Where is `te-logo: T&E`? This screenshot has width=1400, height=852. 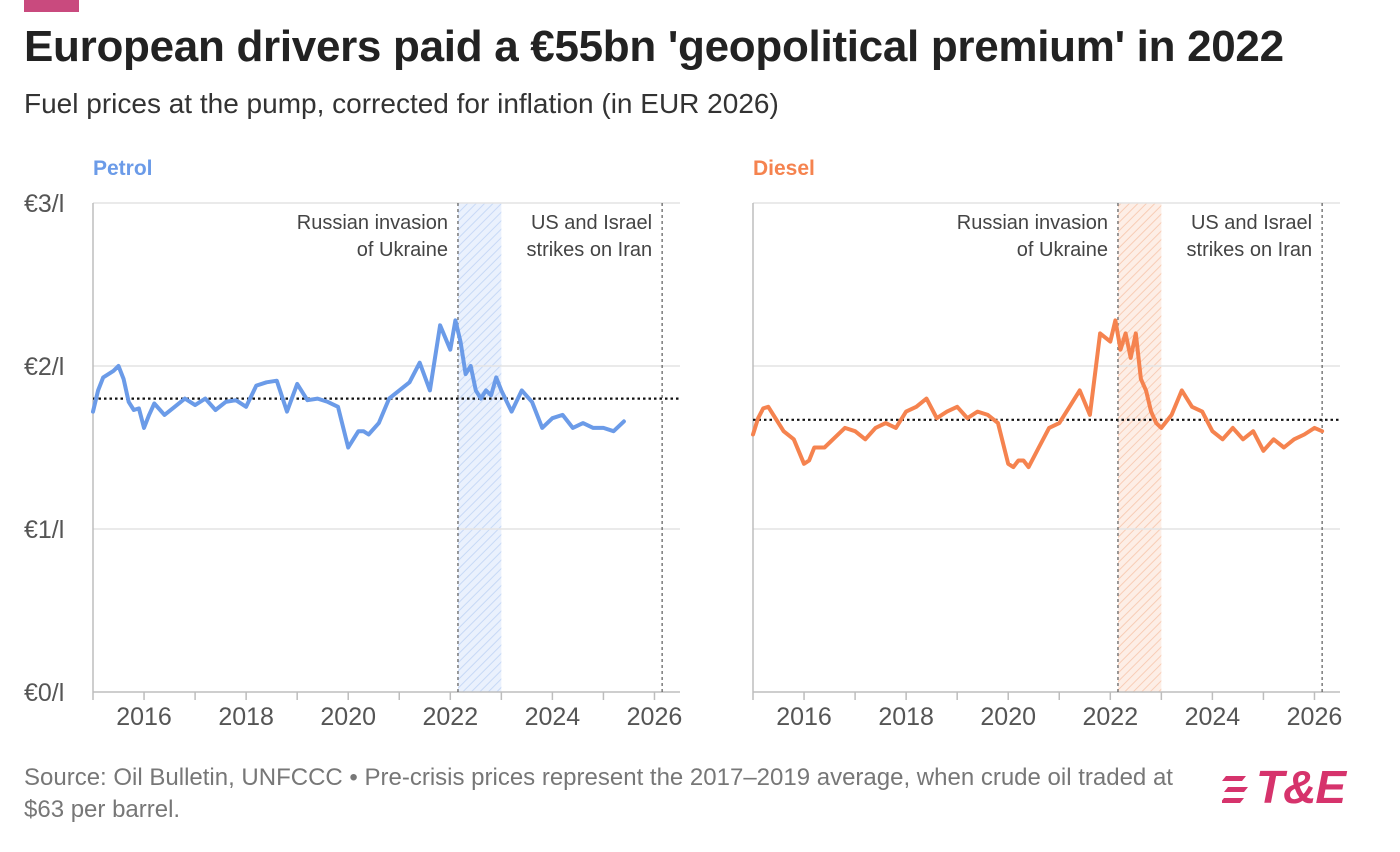 te-logo: T&E is located at coordinates (1302, 787).